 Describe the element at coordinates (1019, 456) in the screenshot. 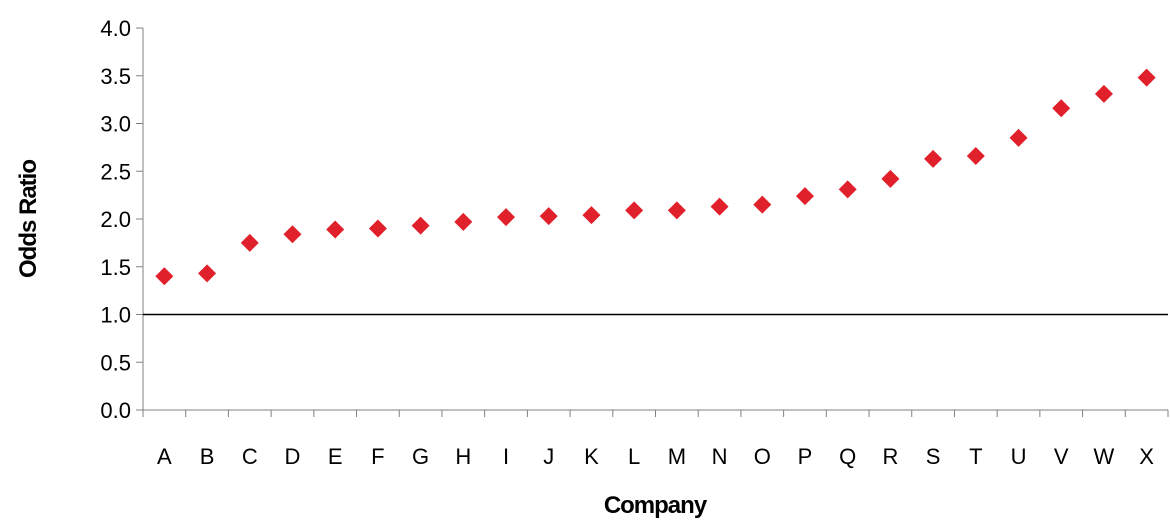

I see `x-tick-label: U` at that location.